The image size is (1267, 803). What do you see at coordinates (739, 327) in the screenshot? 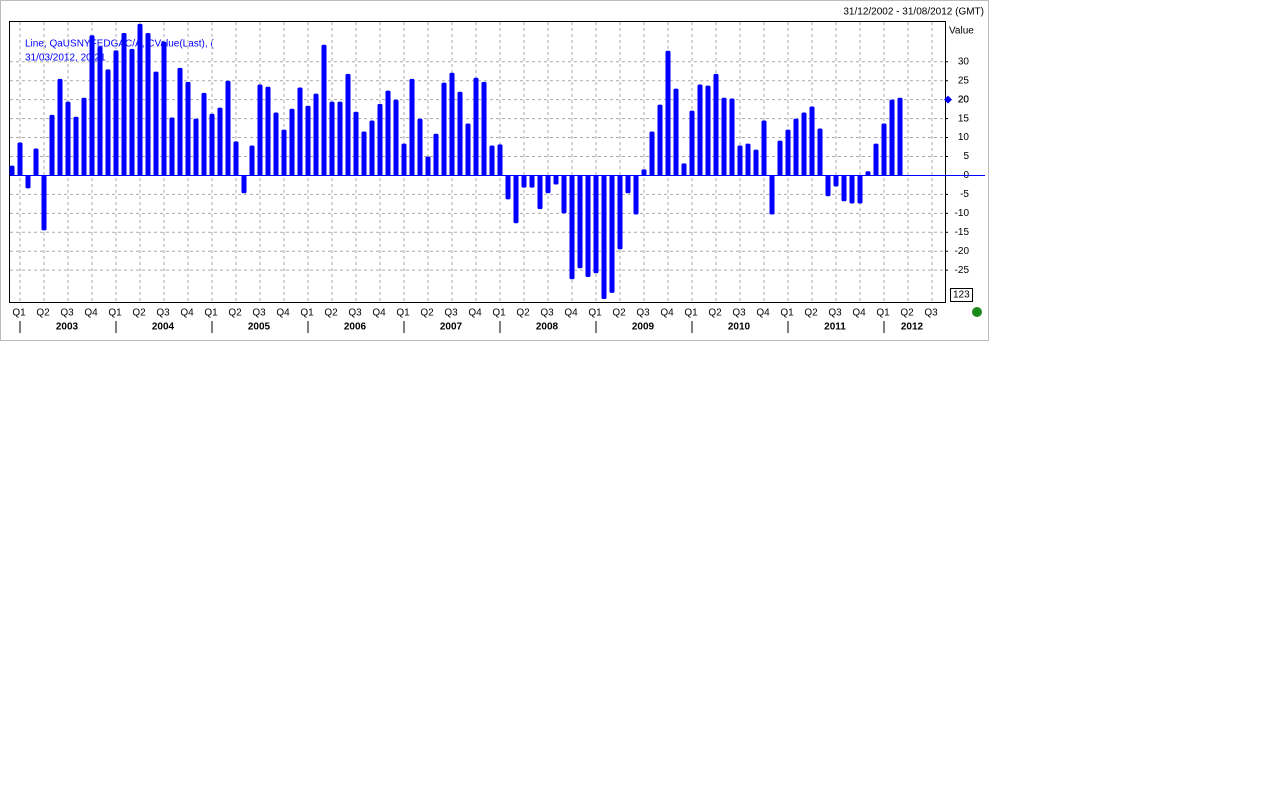
I see `year-label: 2010` at bounding box center [739, 327].